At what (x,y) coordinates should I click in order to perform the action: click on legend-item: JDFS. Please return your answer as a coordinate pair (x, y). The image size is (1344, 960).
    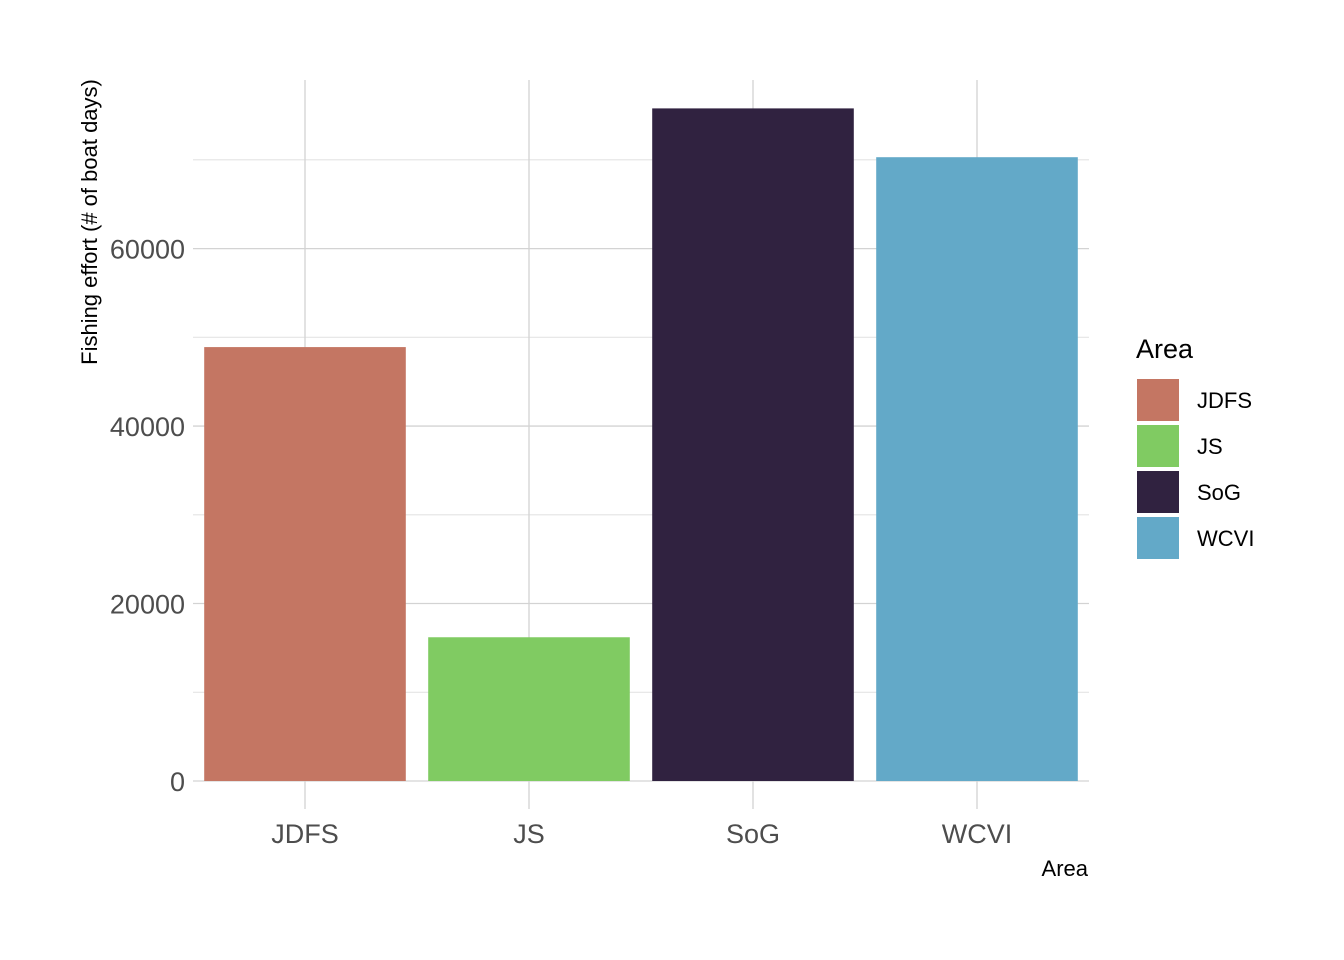
    Looking at the image, I should click on (1194, 400).